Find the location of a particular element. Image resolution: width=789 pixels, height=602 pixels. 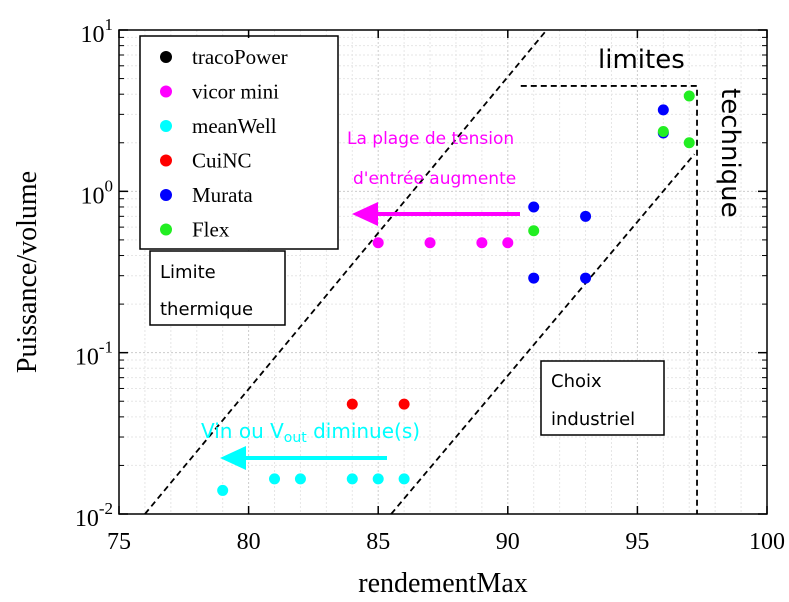

x-tick-label: 90 is located at coordinates (508, 542).